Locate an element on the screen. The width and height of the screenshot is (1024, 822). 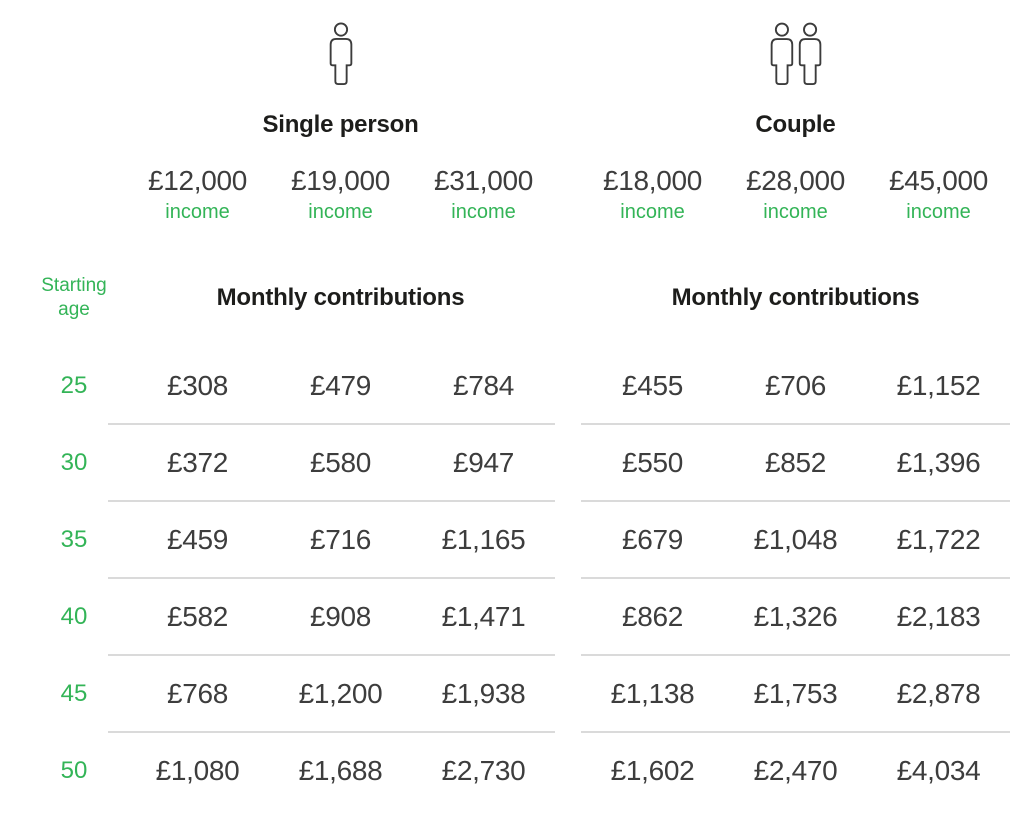
contribution-value: £2,470 is located at coordinates (795, 770).